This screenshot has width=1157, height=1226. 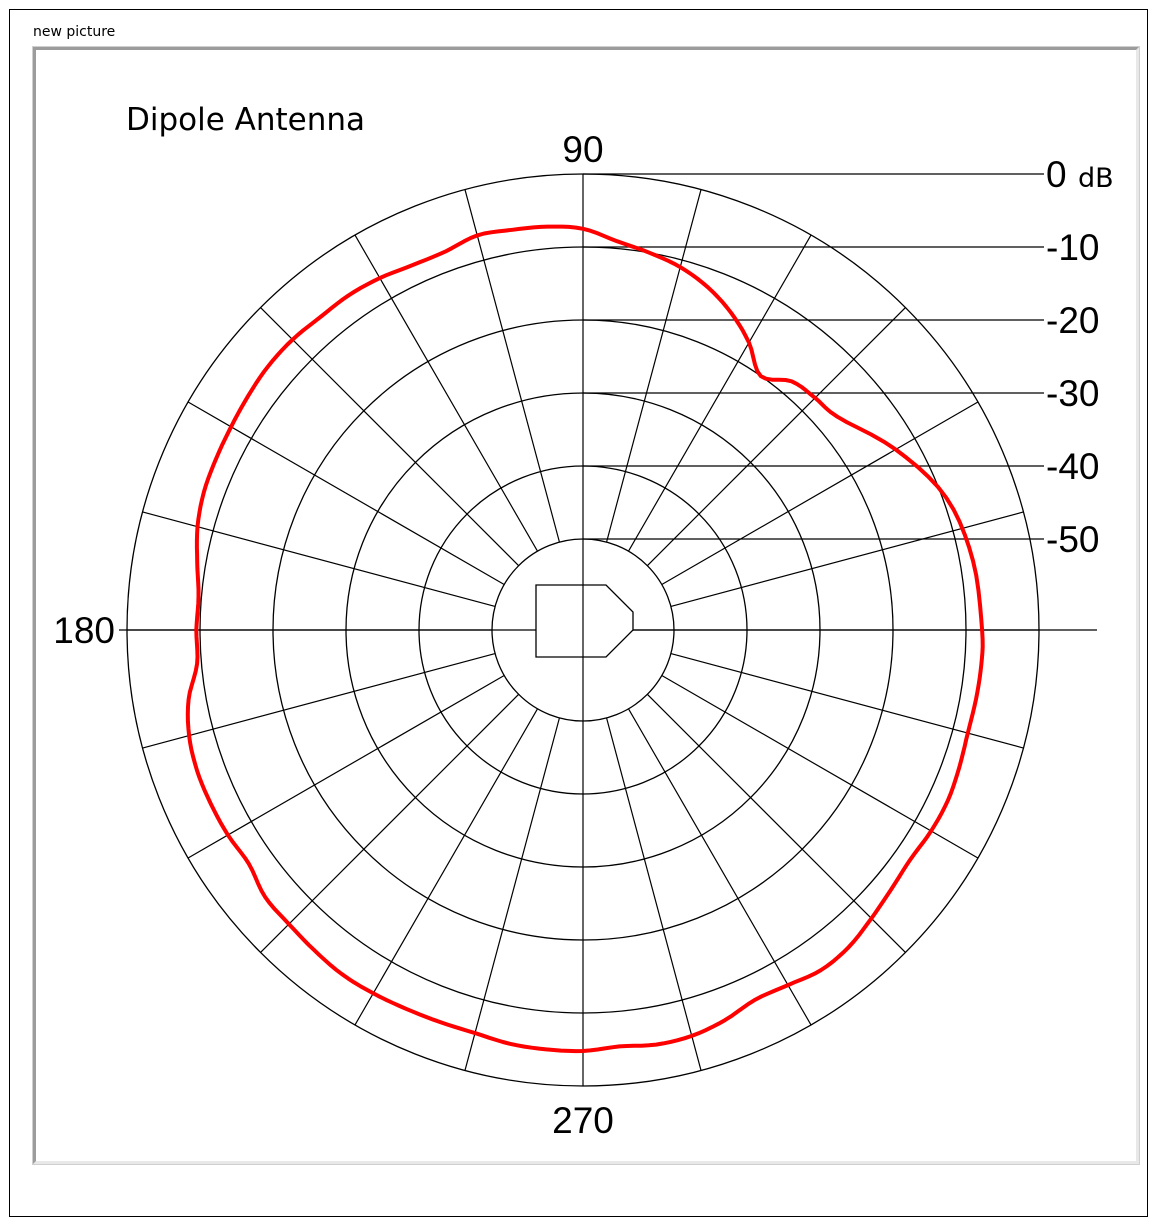 What do you see at coordinates (1096, 178) in the screenshot?
I see `radial-unit-label: dB` at bounding box center [1096, 178].